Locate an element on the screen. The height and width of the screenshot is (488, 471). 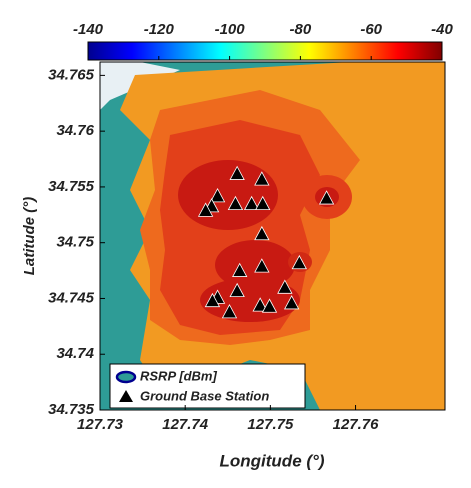
colorbar-tick-label: -100 is located at coordinates (230, 29).